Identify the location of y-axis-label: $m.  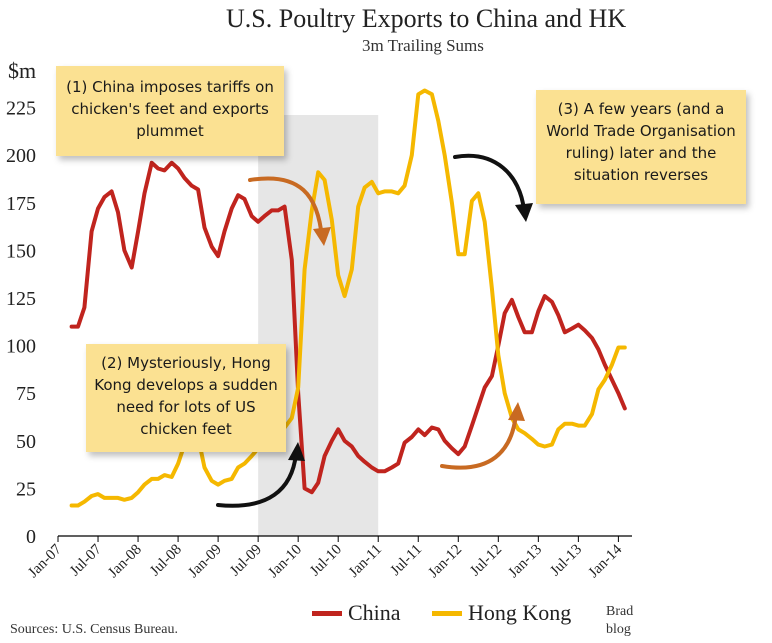
(22, 70).